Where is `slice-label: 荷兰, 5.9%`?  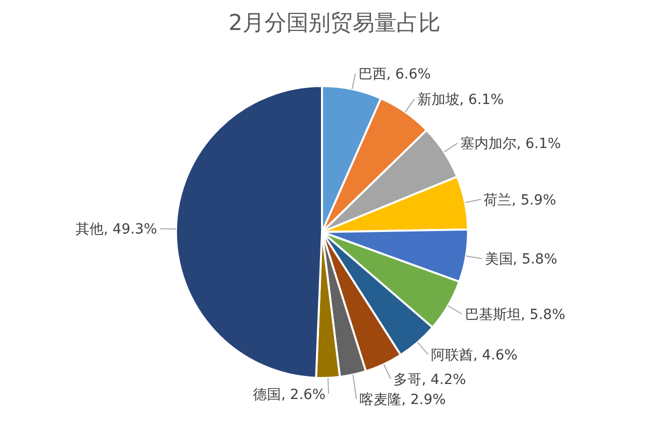 slice-label: 荷兰, 5.9% is located at coordinates (520, 200).